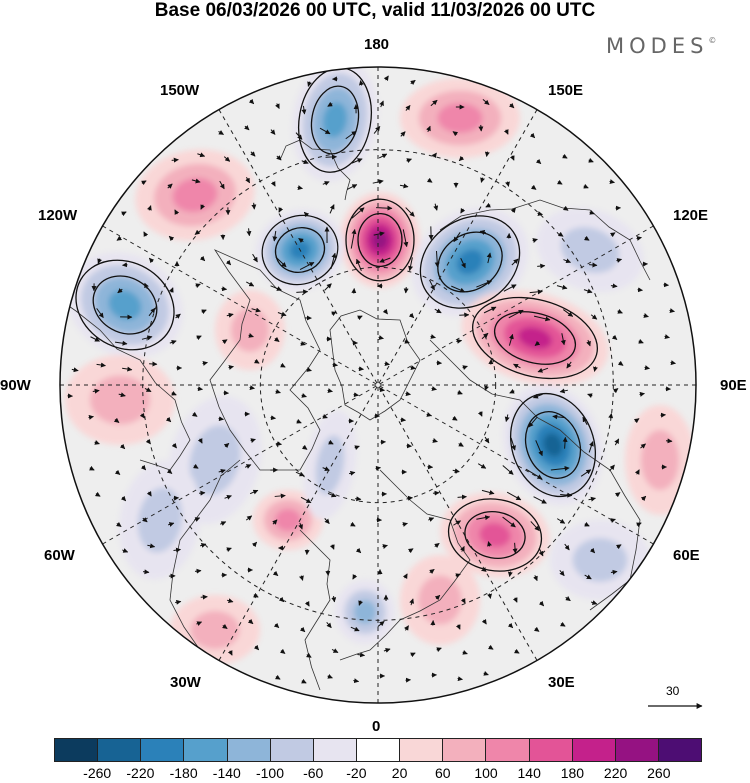 The height and width of the screenshot is (783, 750). Describe the element at coordinates (405, 565) in the screenshot. I see `coastline` at that location.